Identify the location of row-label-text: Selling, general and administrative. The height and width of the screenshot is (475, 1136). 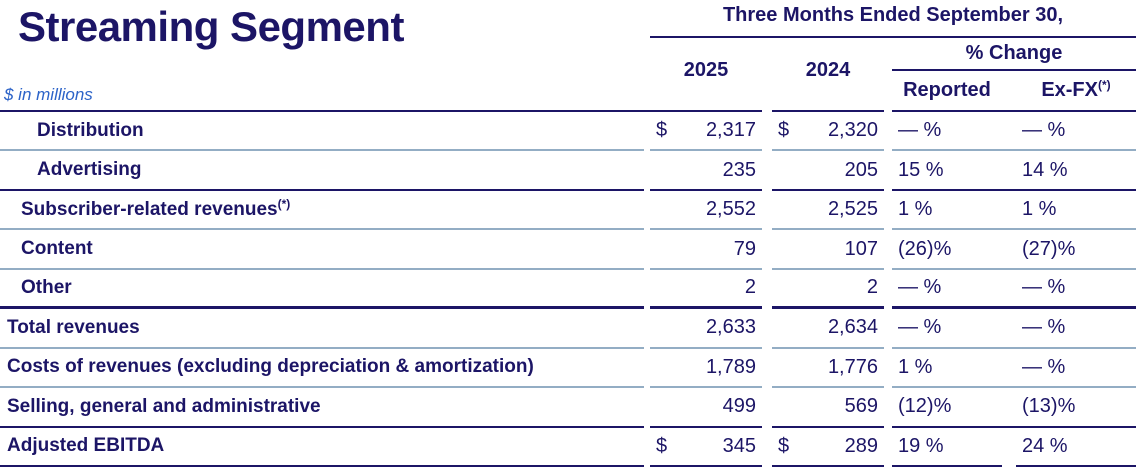
(164, 406).